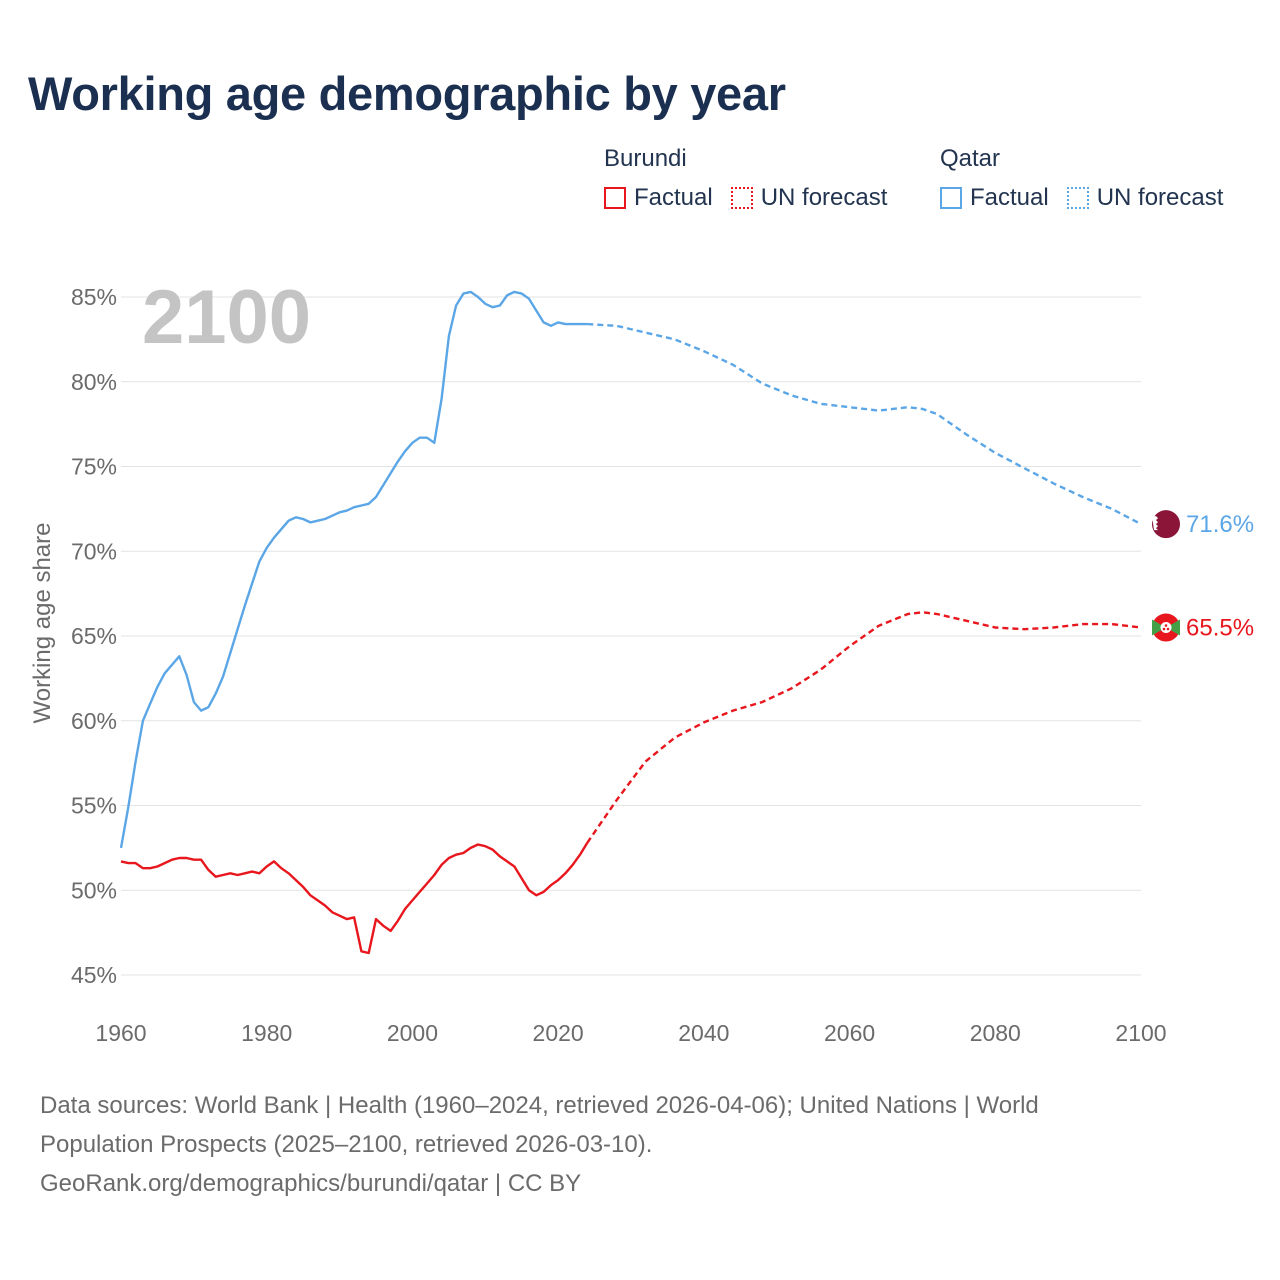 This screenshot has width=1280, height=1280. What do you see at coordinates (94, 467) in the screenshot?
I see `y-tick-label: 75%` at bounding box center [94, 467].